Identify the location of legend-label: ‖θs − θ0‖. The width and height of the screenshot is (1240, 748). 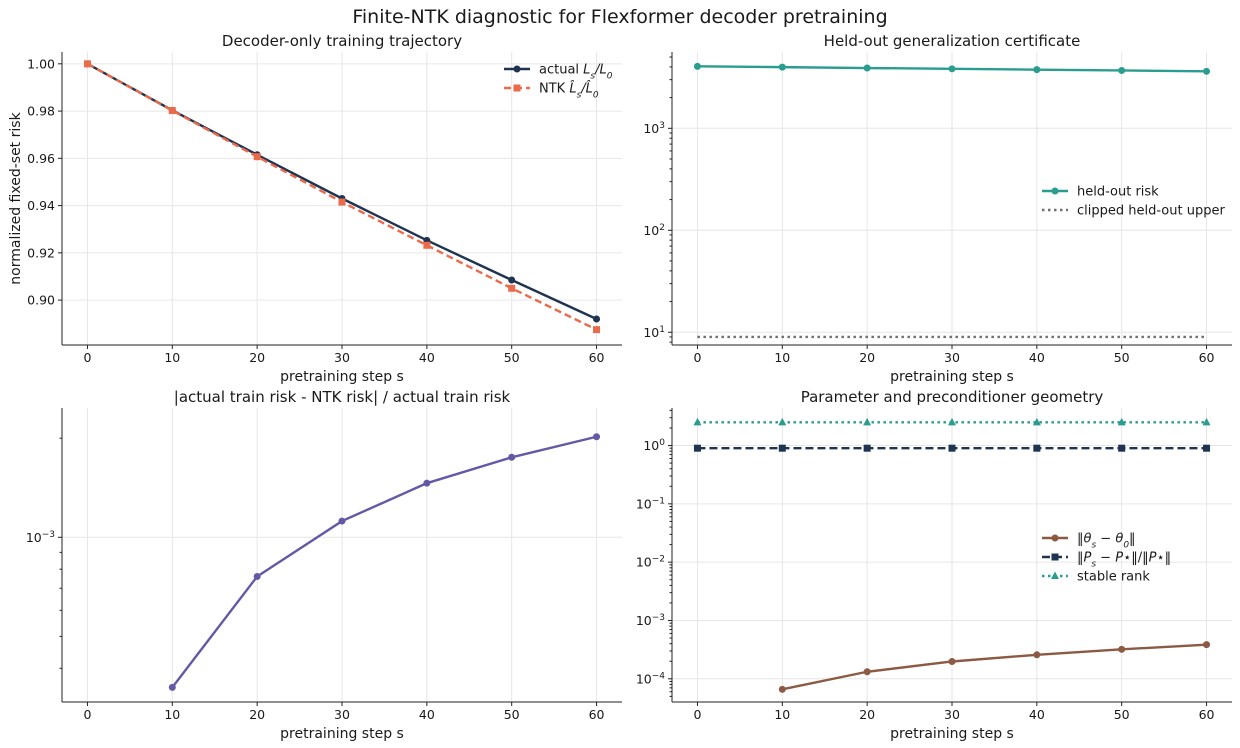
(1106, 541).